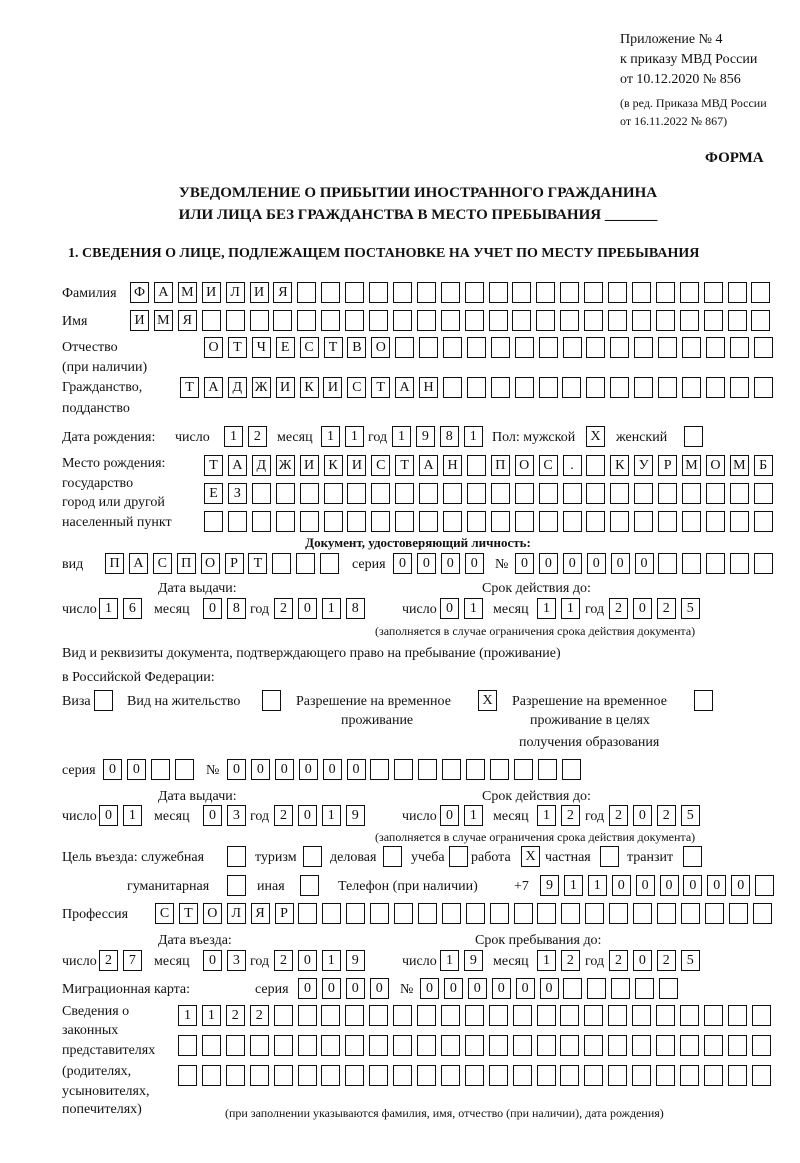  Describe the element at coordinates (355, 815) in the screenshot. I see `char-cell: 9` at that location.